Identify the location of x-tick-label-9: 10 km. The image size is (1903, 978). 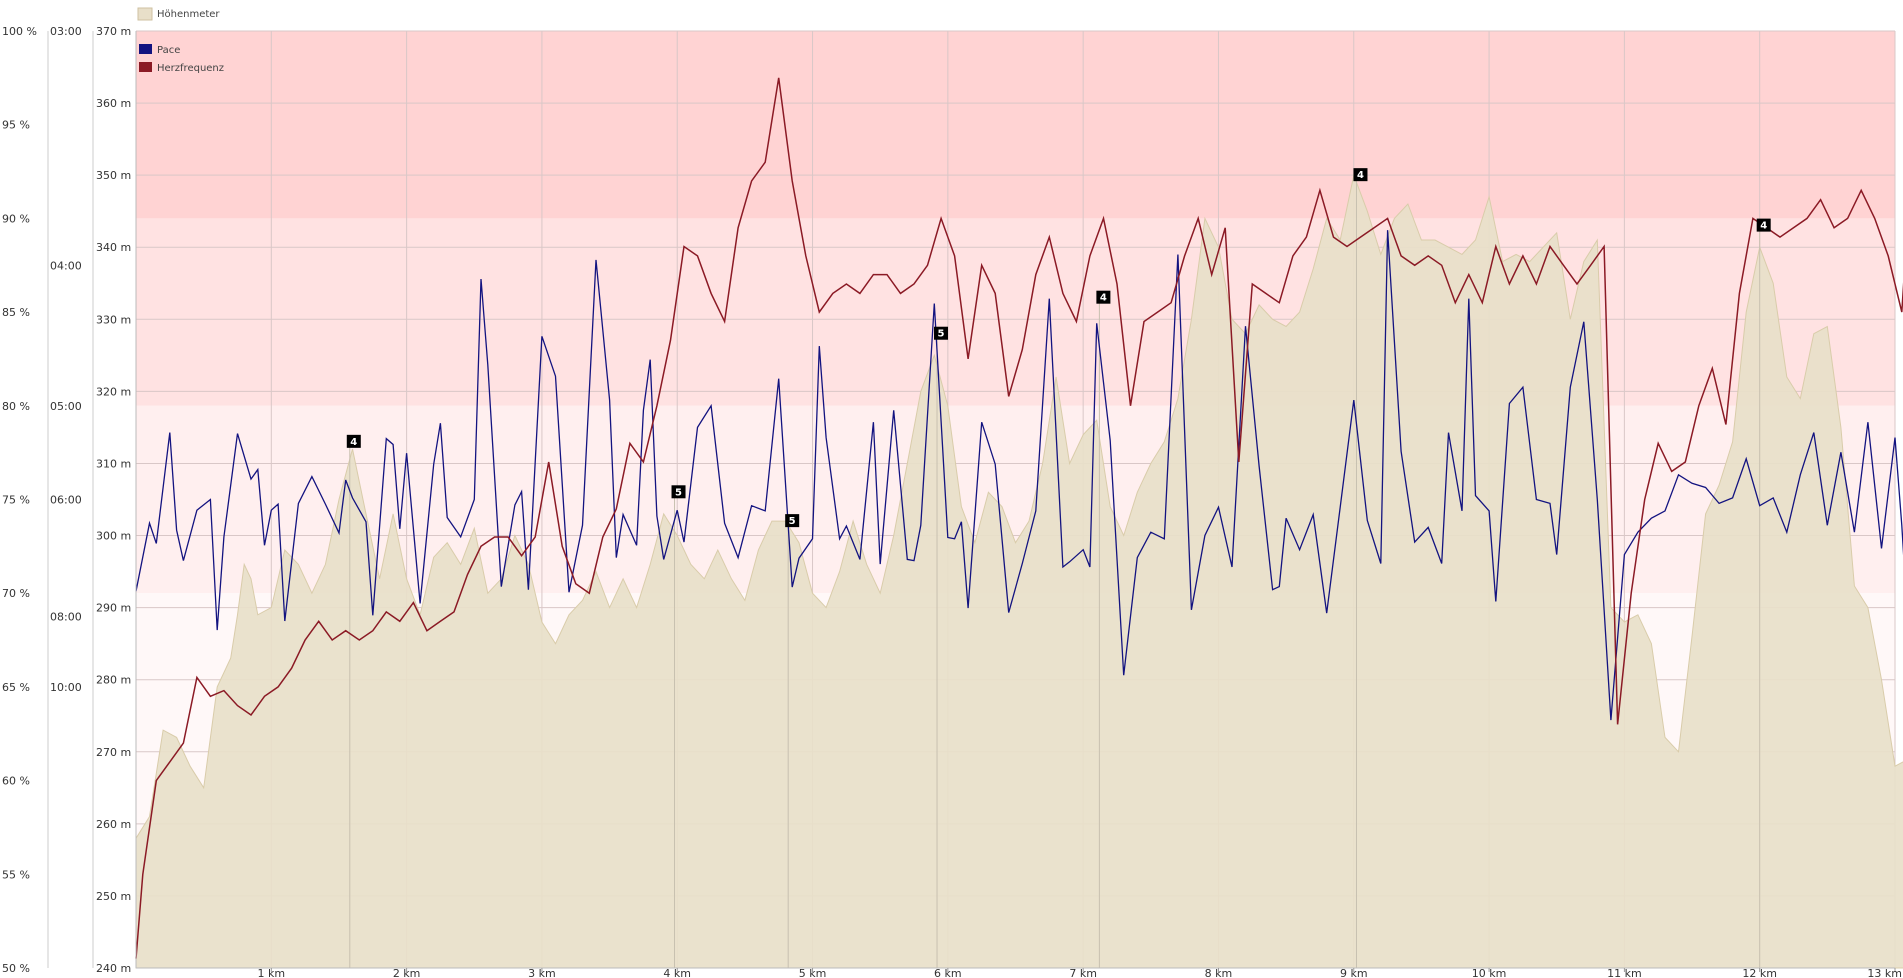
(1489, 972).